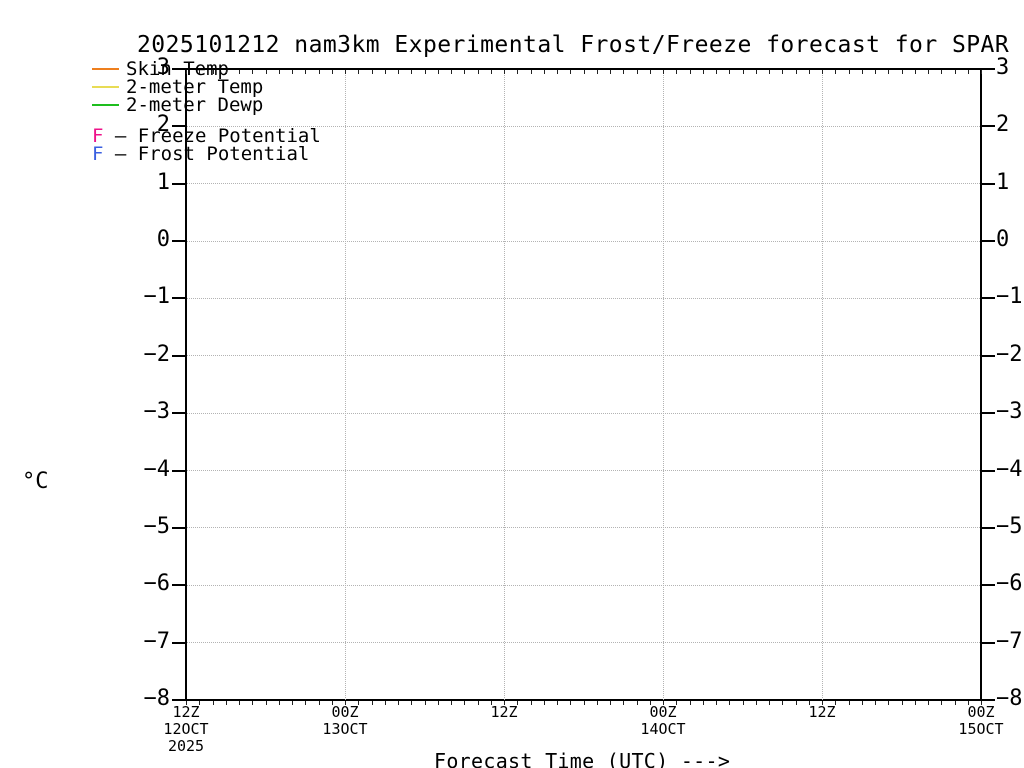 The image size is (1024, 768). I want to click on x-axis-title: Forecast Time (UTC) --->, so click(582, 758).